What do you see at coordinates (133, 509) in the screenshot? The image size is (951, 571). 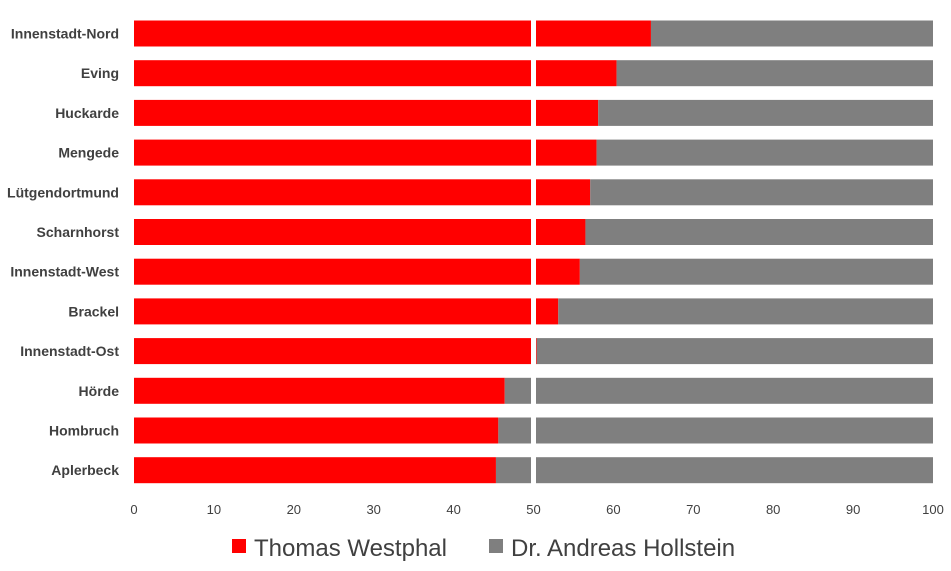 I see `x-tick-label-0: 0` at bounding box center [133, 509].